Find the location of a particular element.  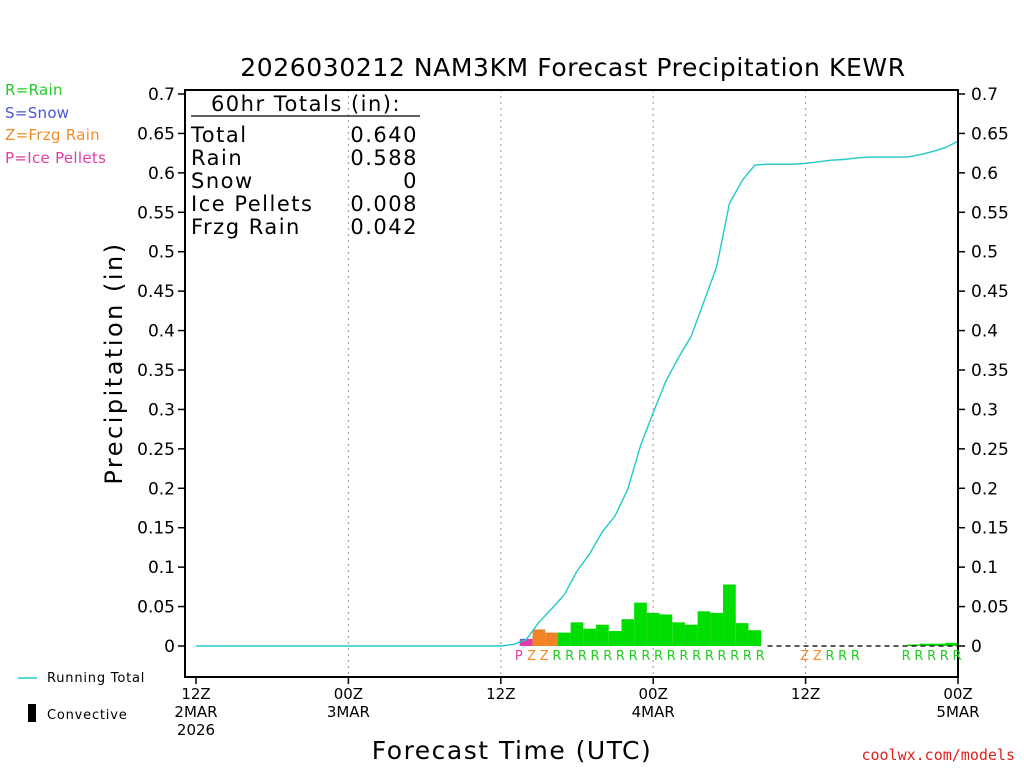

y-tick-label-right: 0.6 is located at coordinates (984, 174).